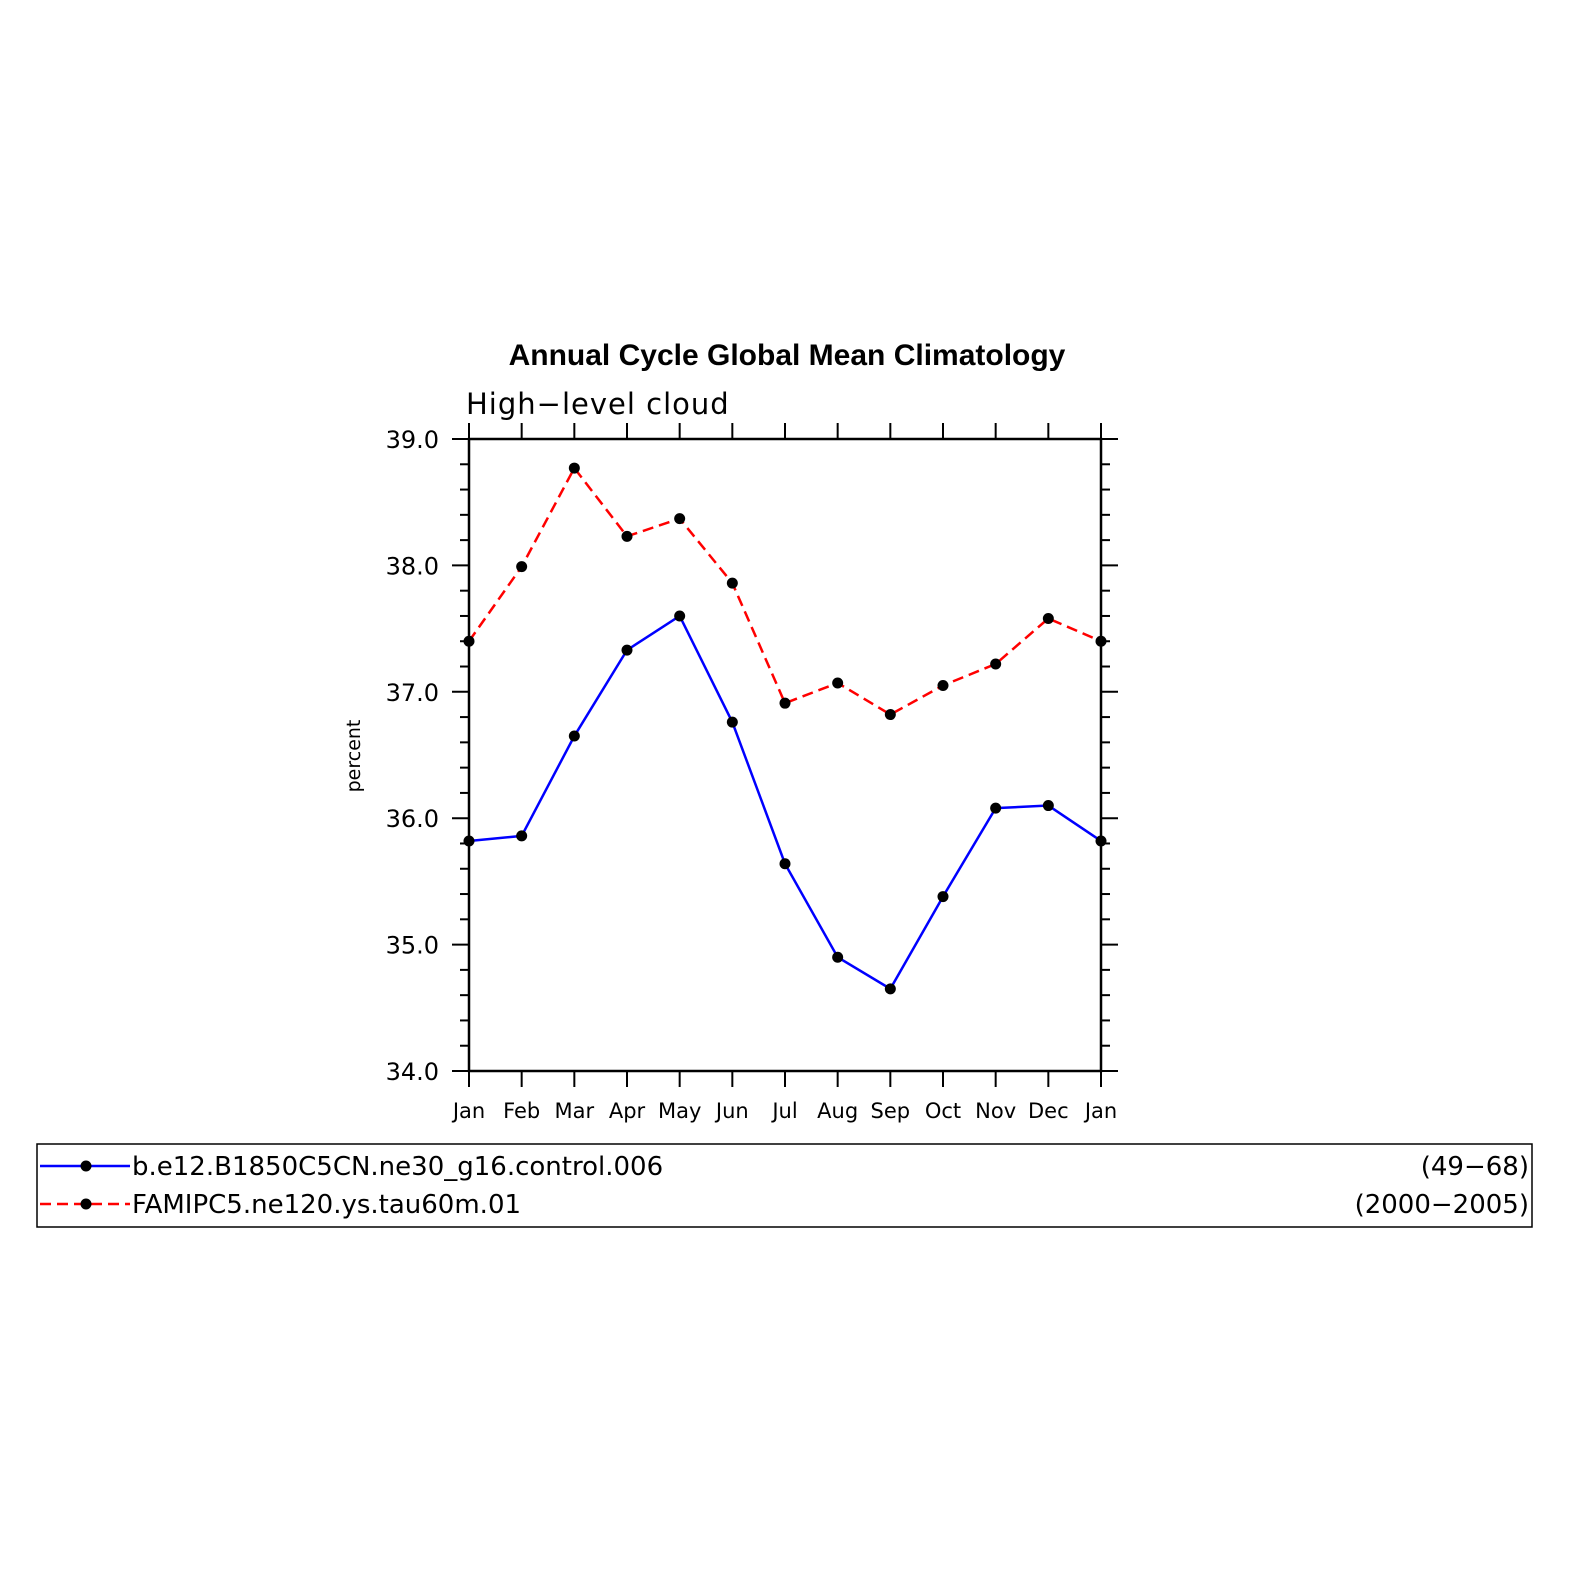 This screenshot has height=1575, width=1575. What do you see at coordinates (412, 566) in the screenshot?
I see `y-tick-label: 38.0` at bounding box center [412, 566].